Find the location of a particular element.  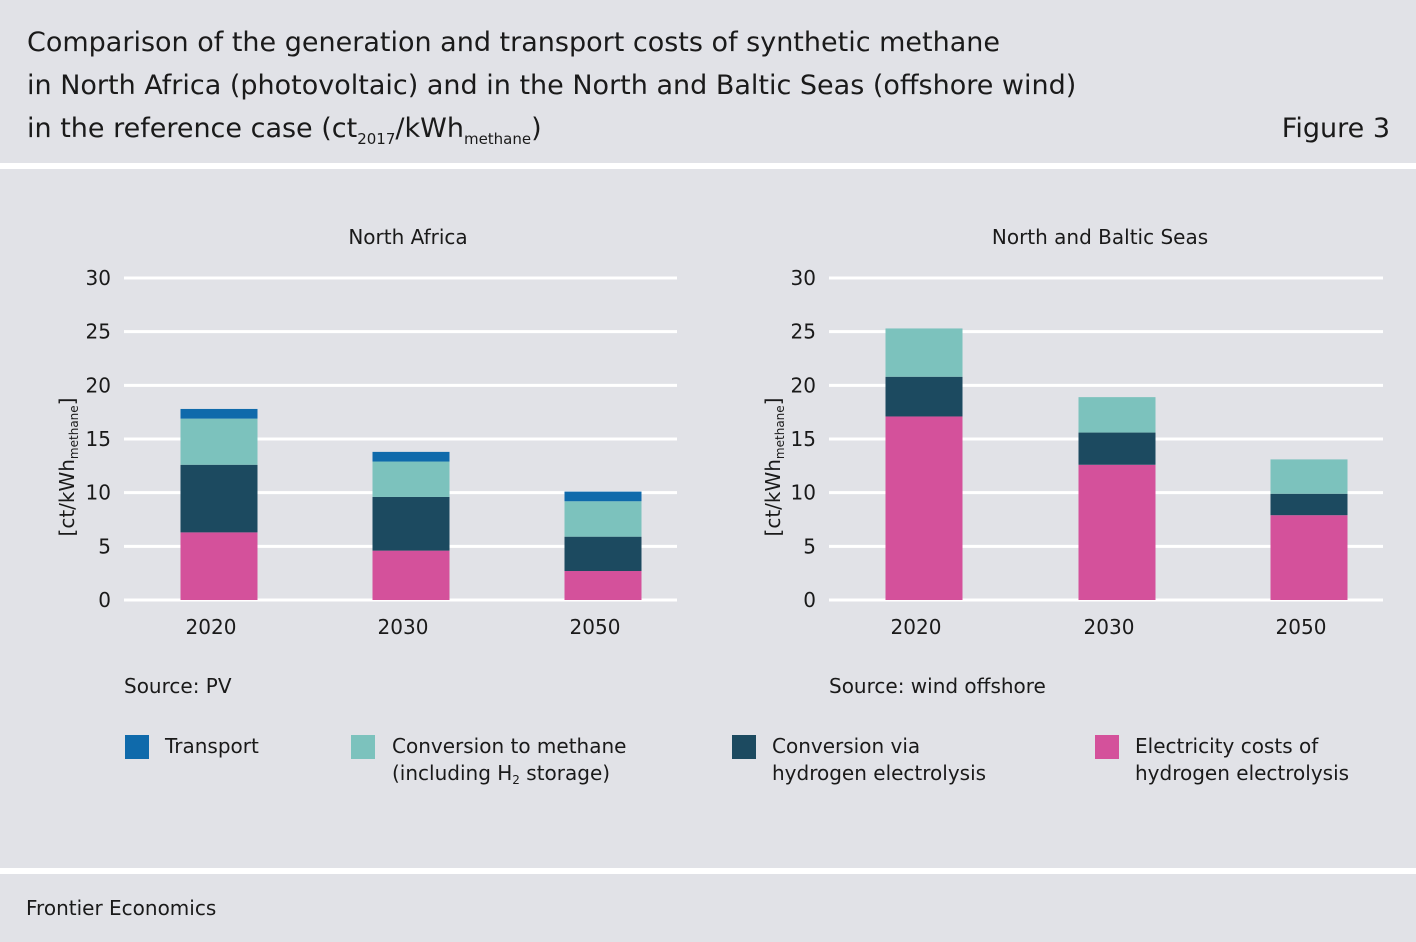

chart-title-north-baltic: North and Baltic Seas is located at coordinates (1100, 237).